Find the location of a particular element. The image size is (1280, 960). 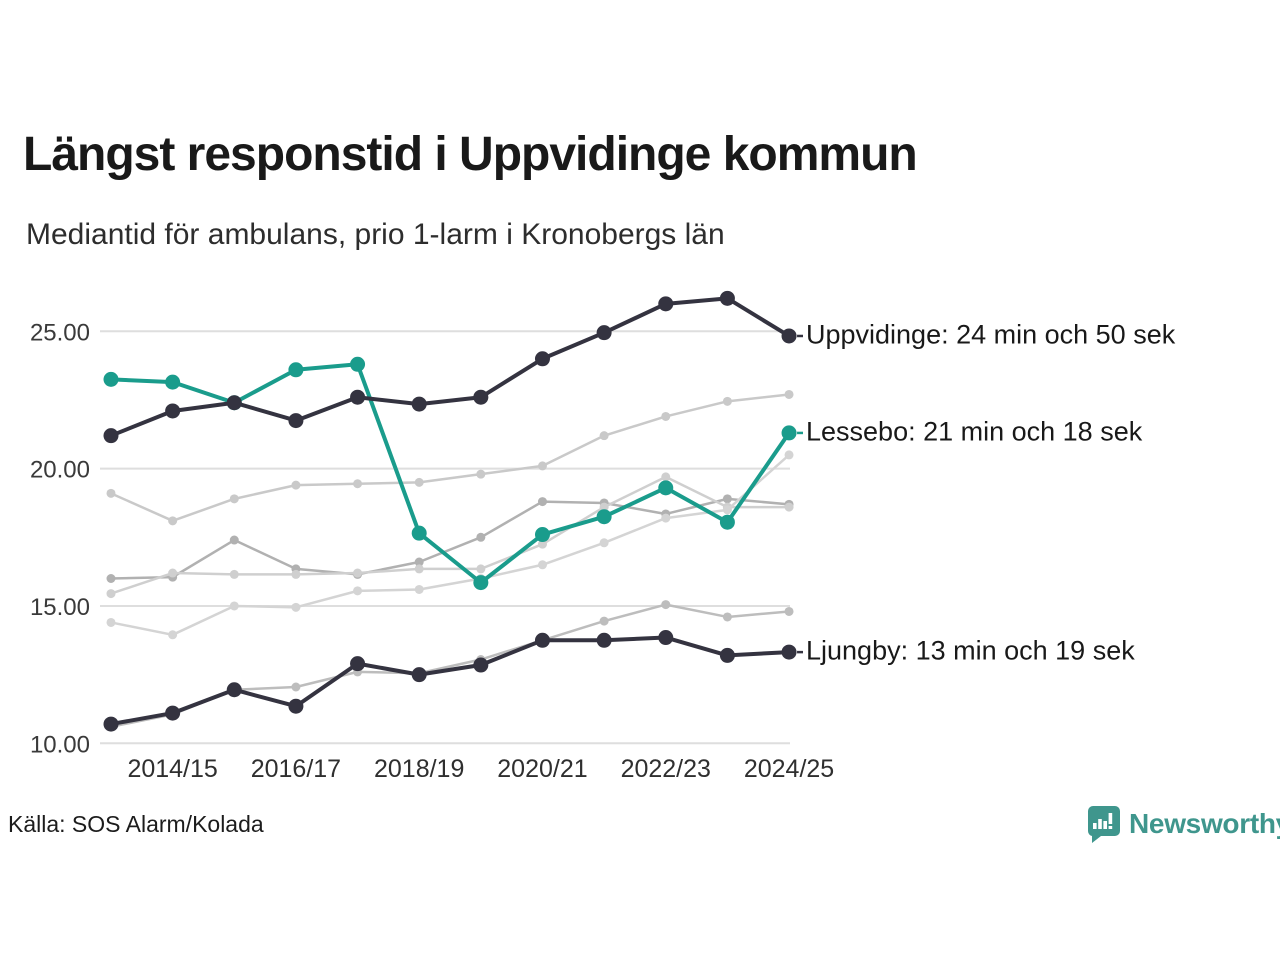

source-note: Källa: SOS Alarm/Kolada is located at coordinates (136, 824).